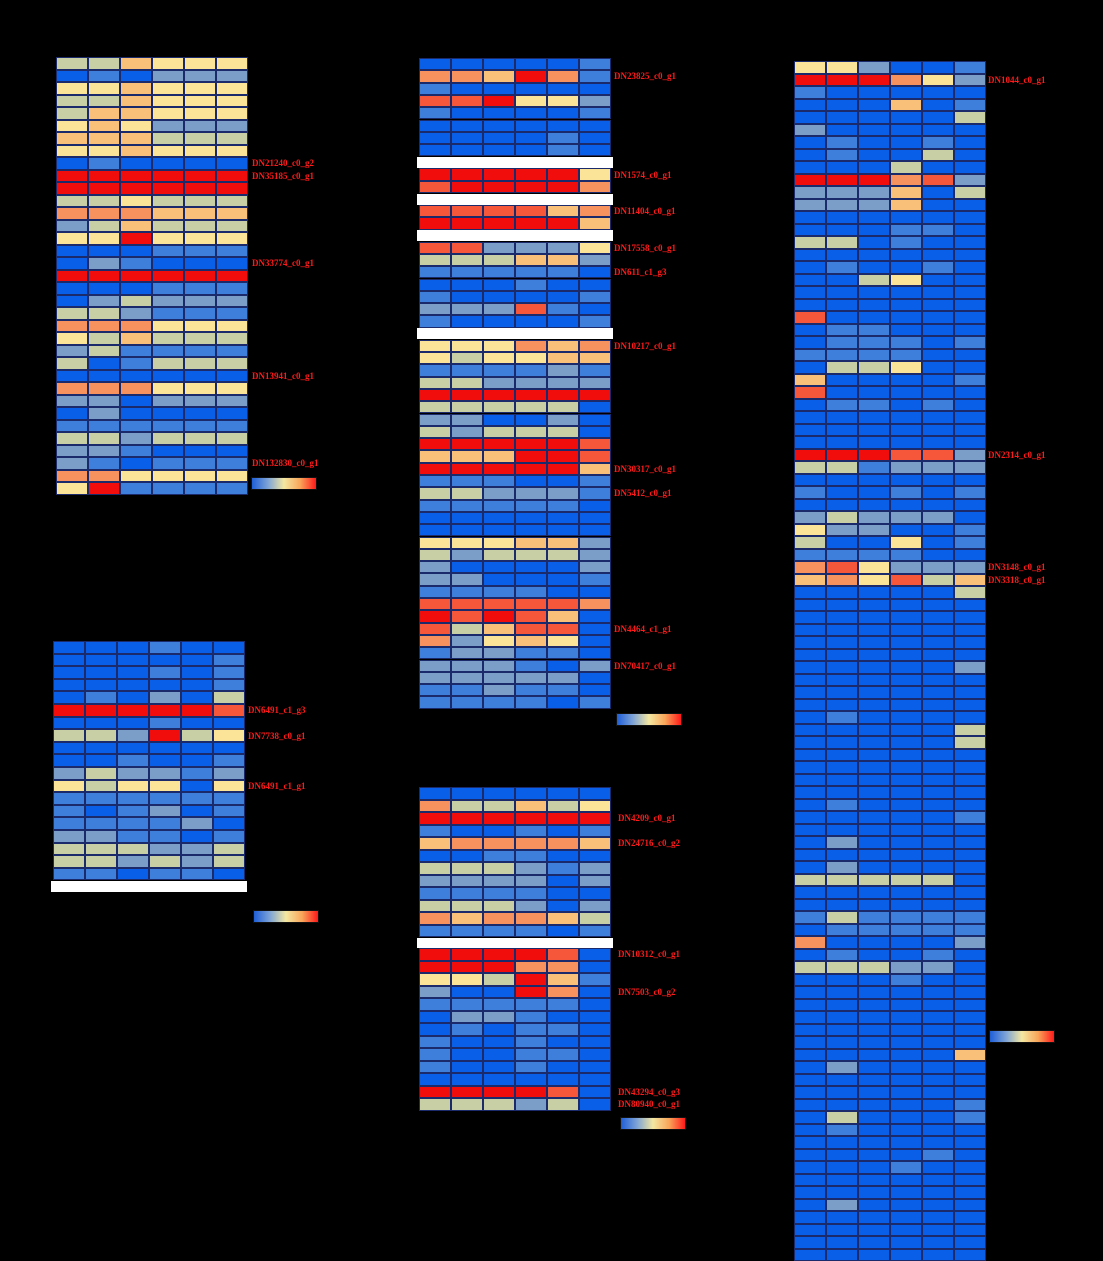 Image resolution: width=1103 pixels, height=1261 pixels. What do you see at coordinates (643, 493) in the screenshot?
I see `row-label: DN5412_c0_g1` at bounding box center [643, 493].